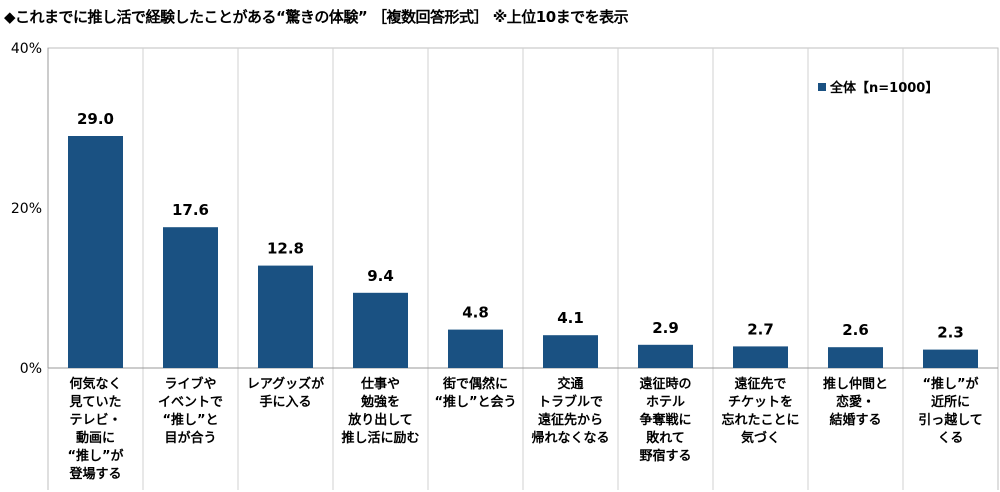 Image resolution: width=1000 pixels, height=492 pixels. I want to click on category-label: “推し”と会う, so click(475, 402).